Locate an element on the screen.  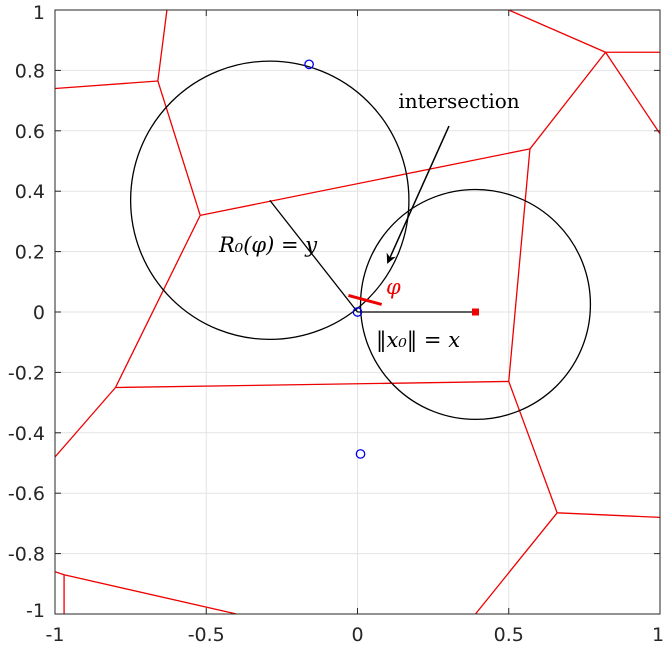
y-tick-label: 0.2 is located at coordinates (30, 253).